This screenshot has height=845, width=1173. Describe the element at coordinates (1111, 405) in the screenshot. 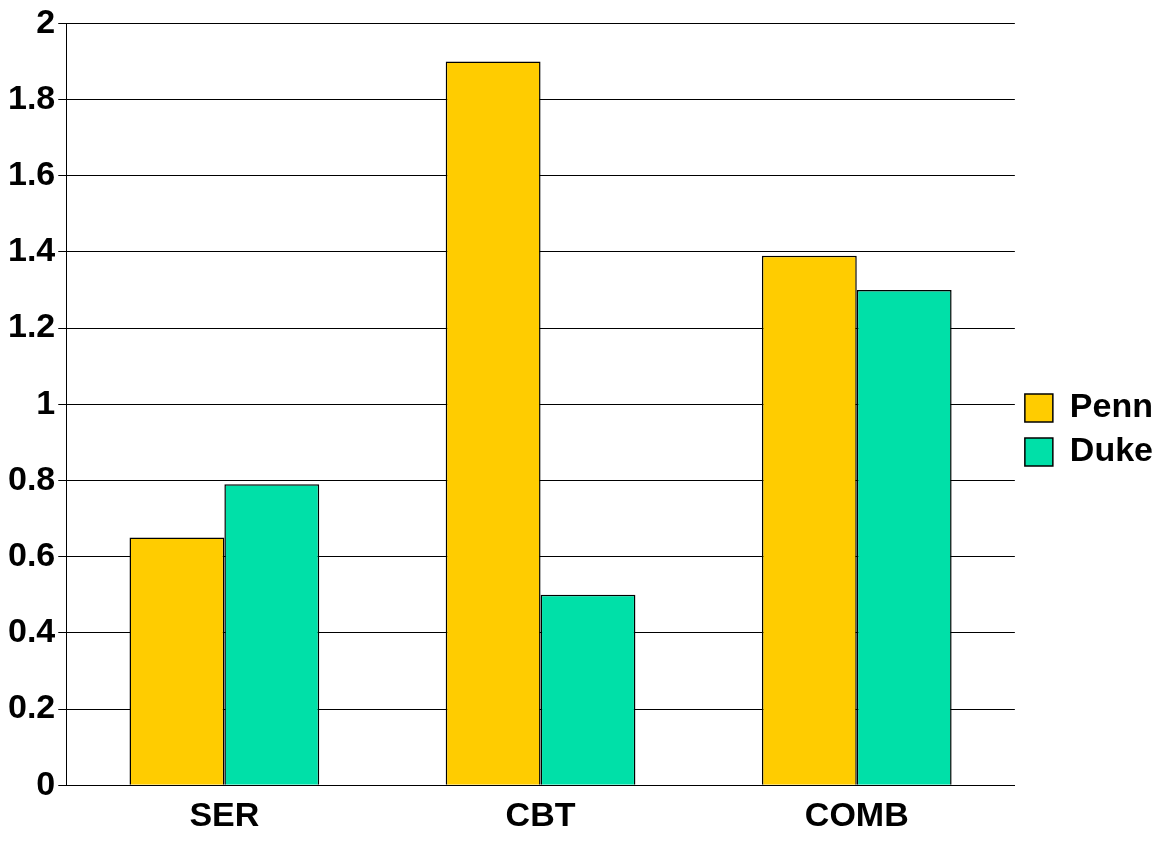

I see `legend-label: Penn` at that location.